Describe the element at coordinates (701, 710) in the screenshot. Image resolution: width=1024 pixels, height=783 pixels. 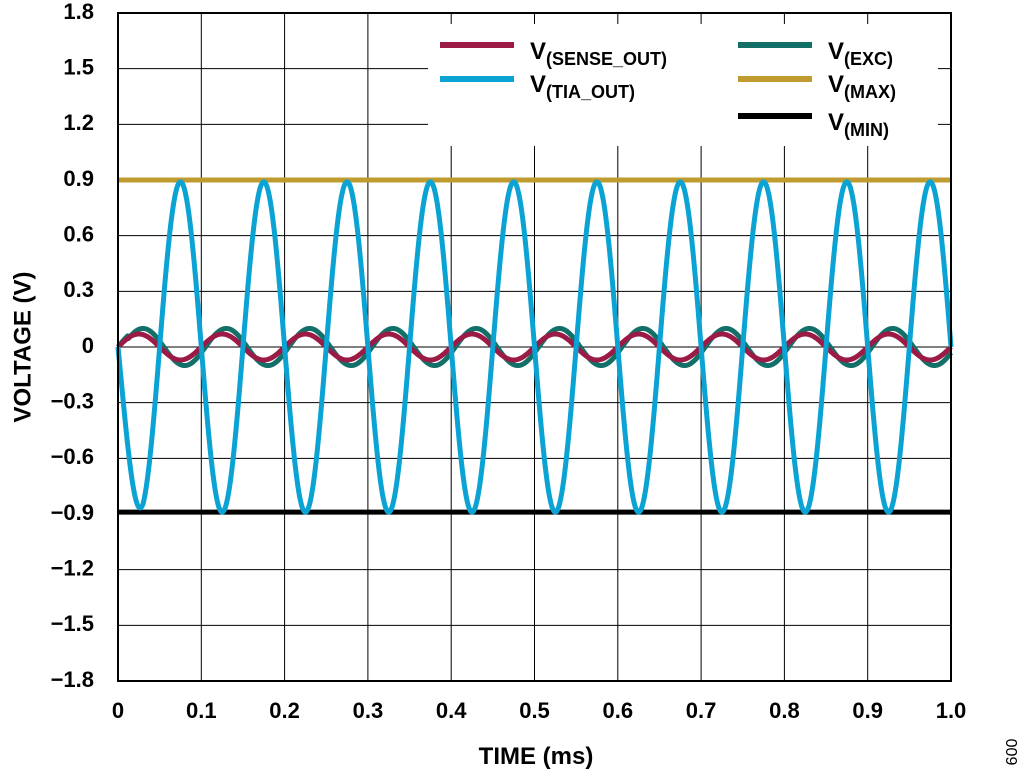
I see `x-tick-label: 0.7` at that location.